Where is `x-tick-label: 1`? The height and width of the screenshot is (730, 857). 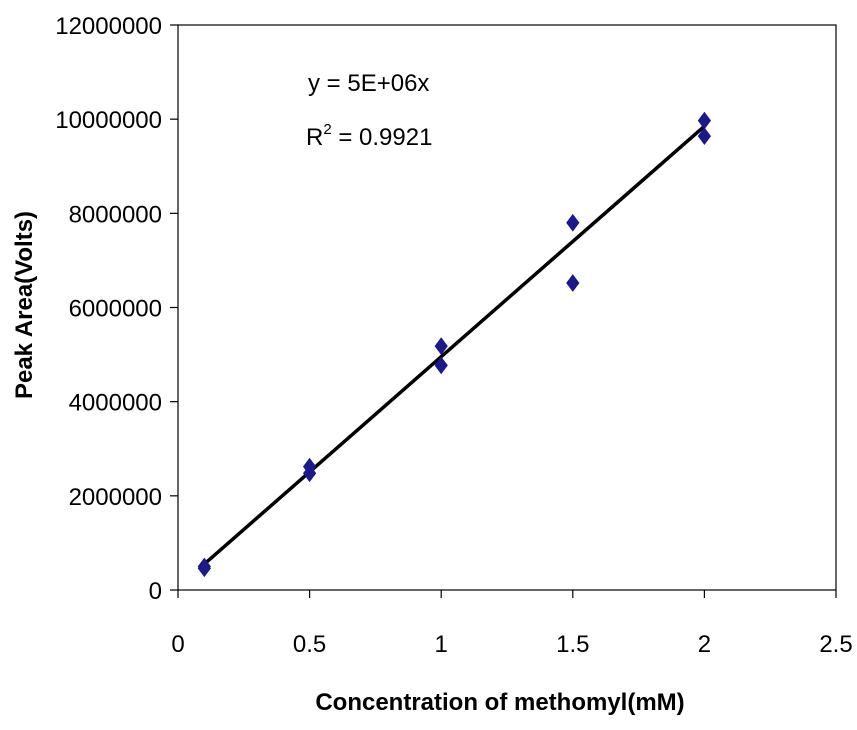 x-tick-label: 1 is located at coordinates (441, 644).